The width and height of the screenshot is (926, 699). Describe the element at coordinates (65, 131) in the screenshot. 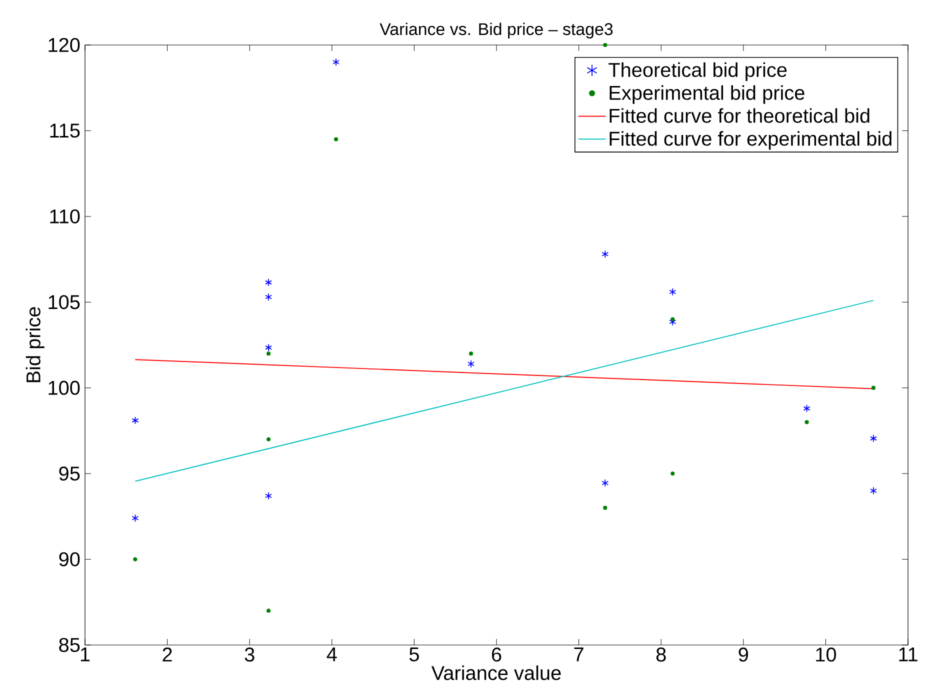

I see `y-tick-label: 115` at that location.